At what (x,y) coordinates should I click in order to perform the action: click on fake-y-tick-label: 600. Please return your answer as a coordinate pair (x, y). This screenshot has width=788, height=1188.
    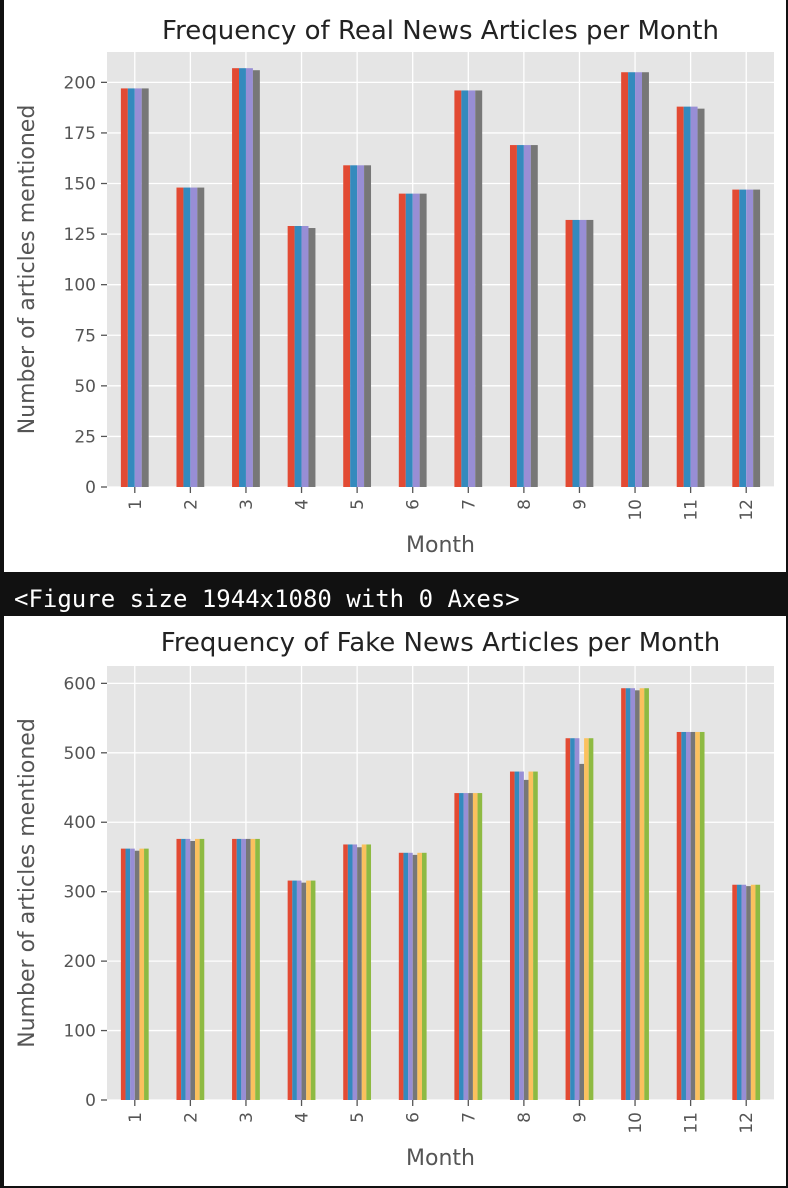
    Looking at the image, I should click on (80, 684).